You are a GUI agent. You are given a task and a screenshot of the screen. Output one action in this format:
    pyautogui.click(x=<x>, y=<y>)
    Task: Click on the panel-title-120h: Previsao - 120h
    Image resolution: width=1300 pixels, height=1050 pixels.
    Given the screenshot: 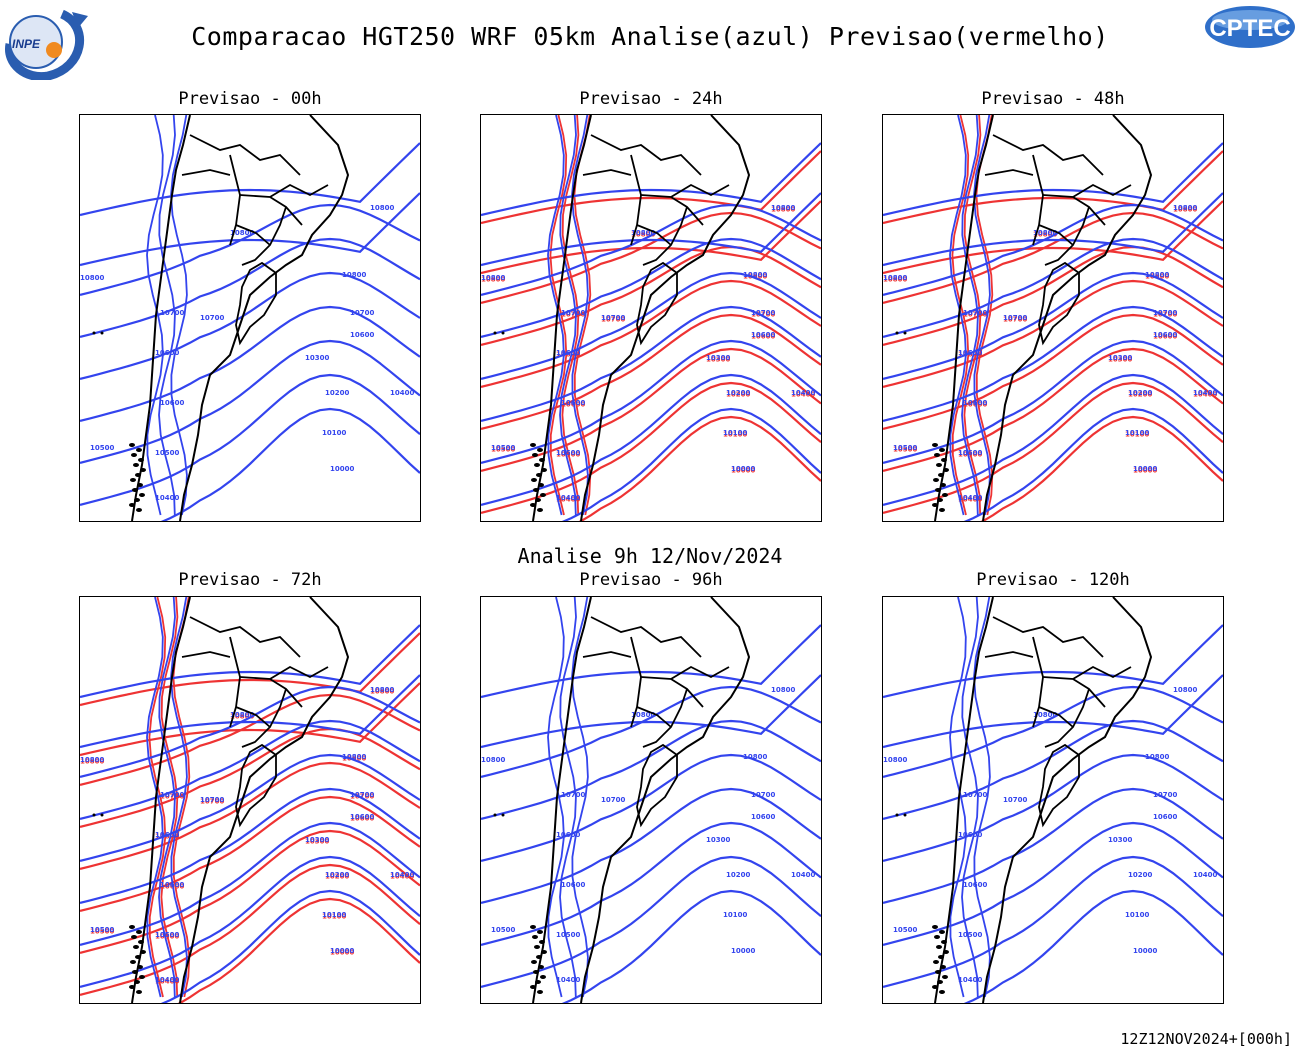 What is the action you would take?
    pyautogui.click(x=1053, y=580)
    